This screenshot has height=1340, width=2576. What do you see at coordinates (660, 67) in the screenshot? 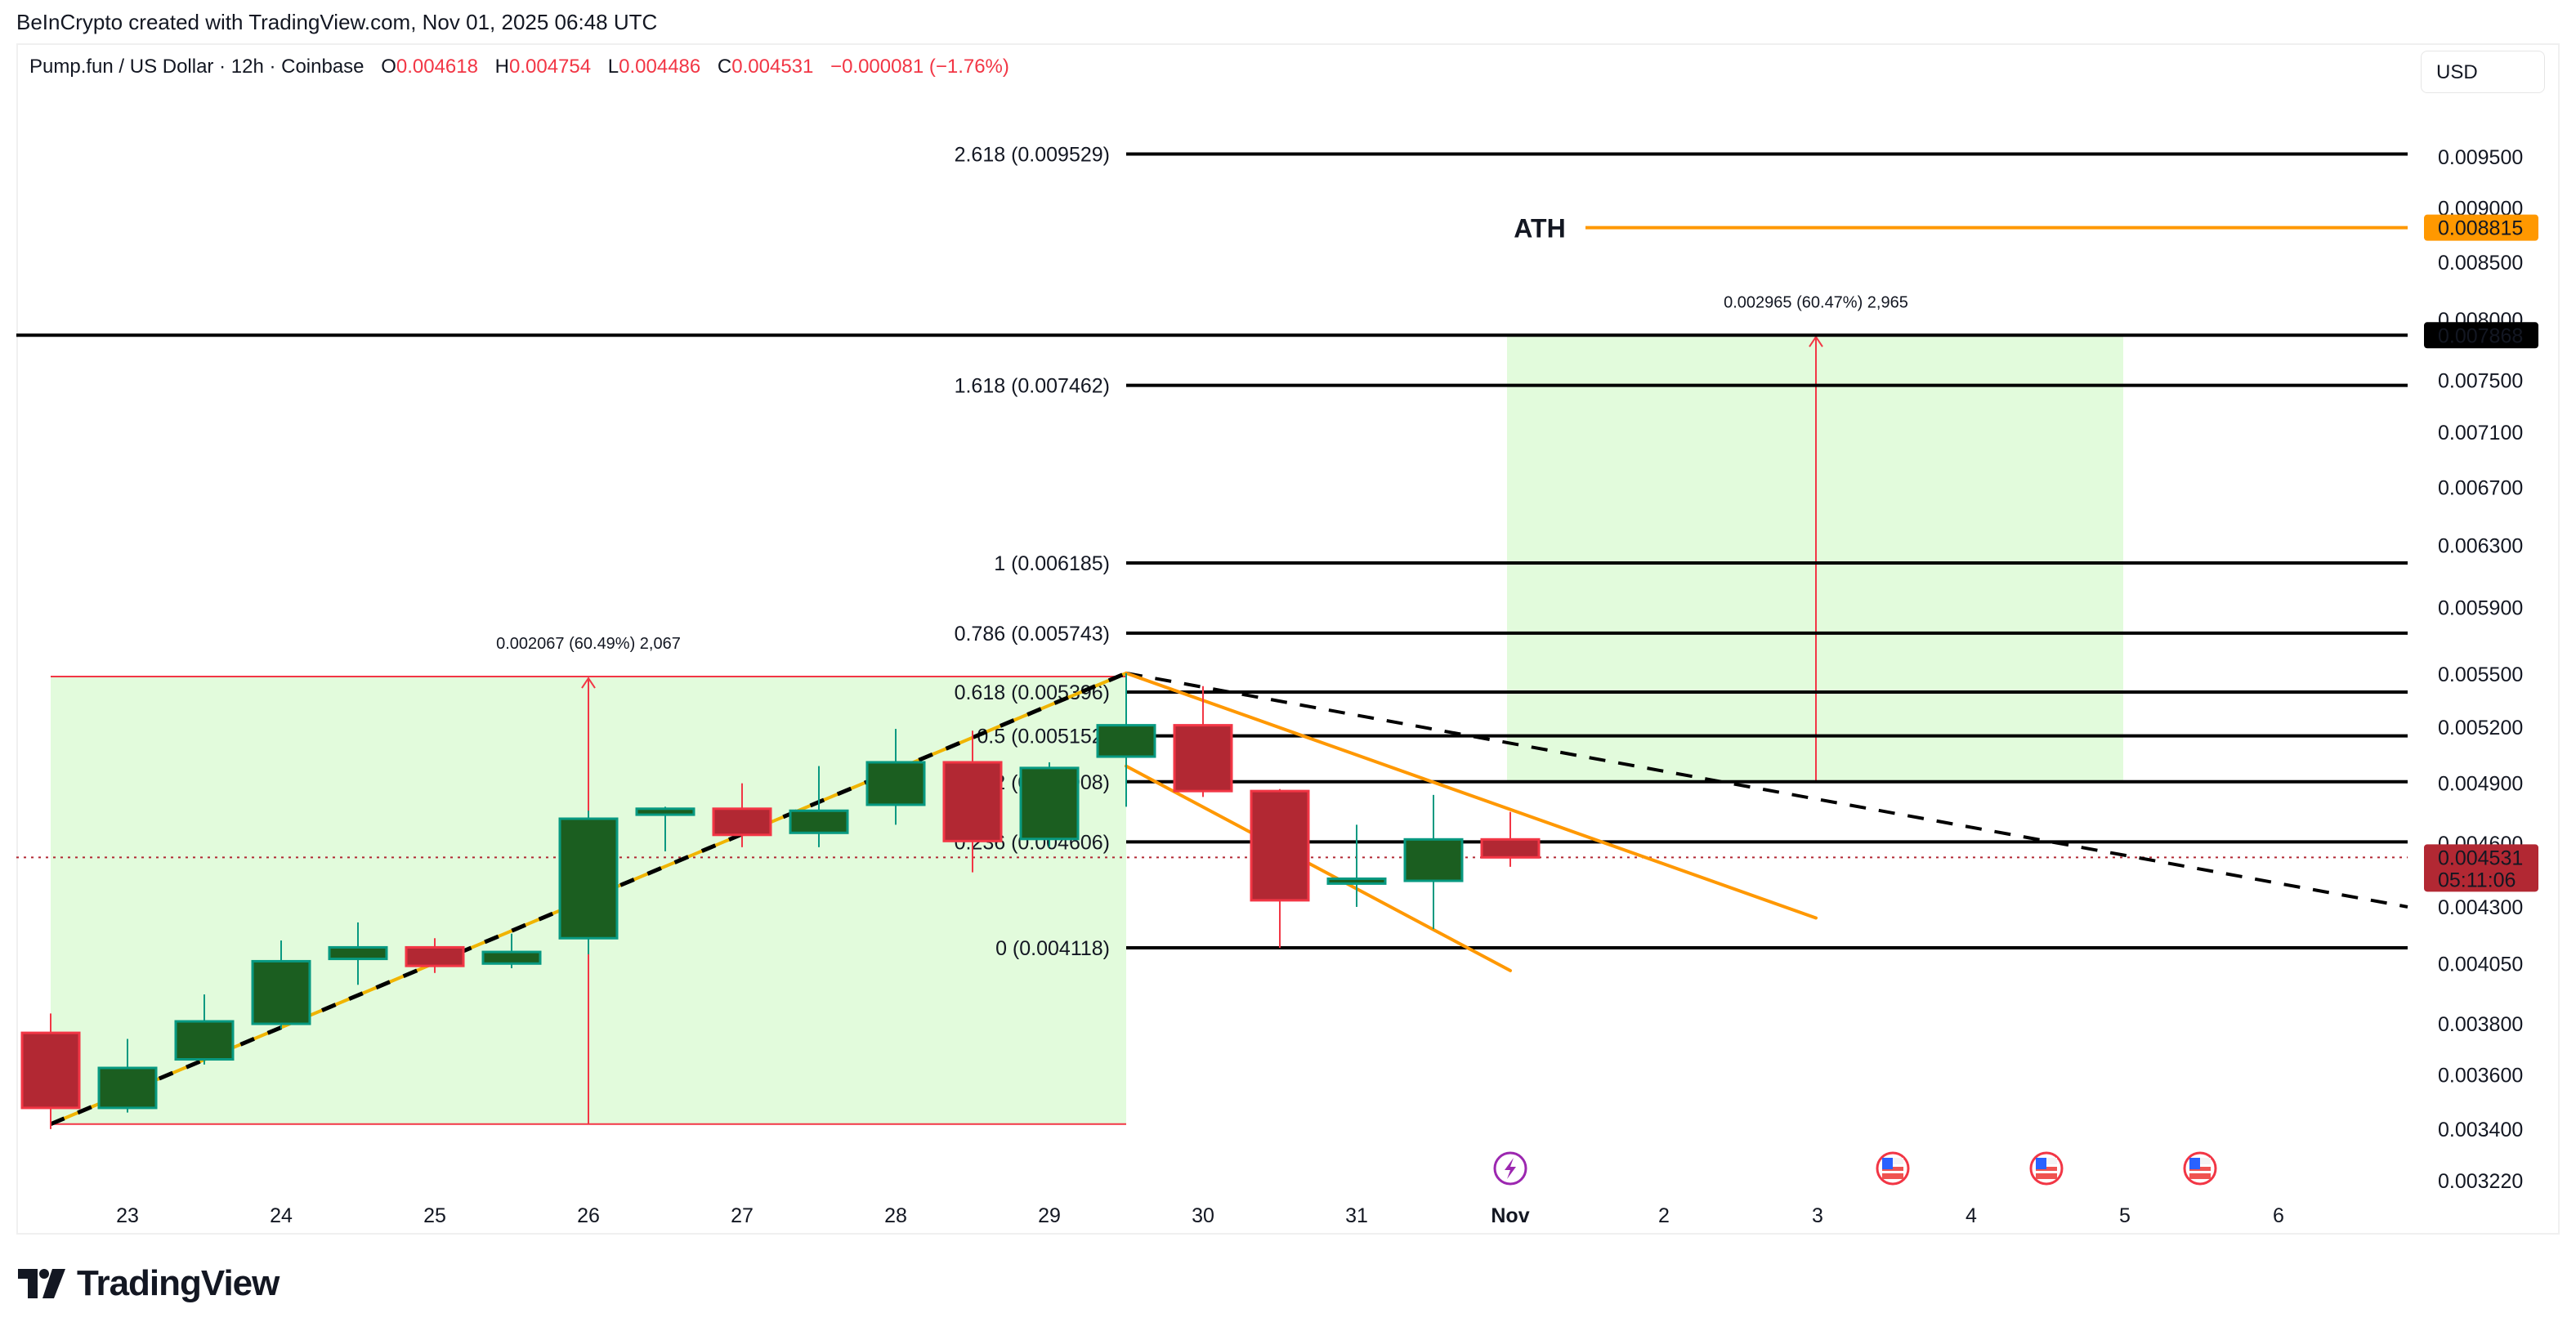
I see `low-value: 0.004486` at bounding box center [660, 67].